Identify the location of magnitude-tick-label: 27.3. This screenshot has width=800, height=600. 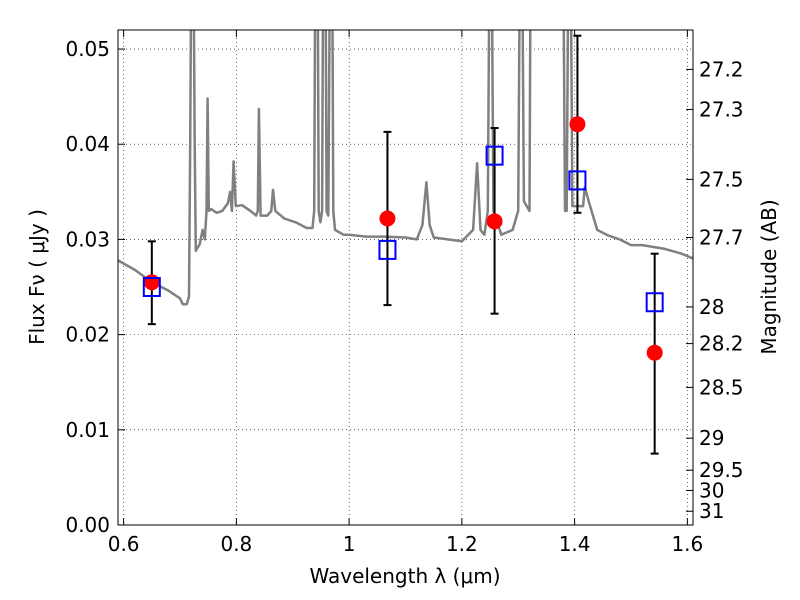
(721, 109).